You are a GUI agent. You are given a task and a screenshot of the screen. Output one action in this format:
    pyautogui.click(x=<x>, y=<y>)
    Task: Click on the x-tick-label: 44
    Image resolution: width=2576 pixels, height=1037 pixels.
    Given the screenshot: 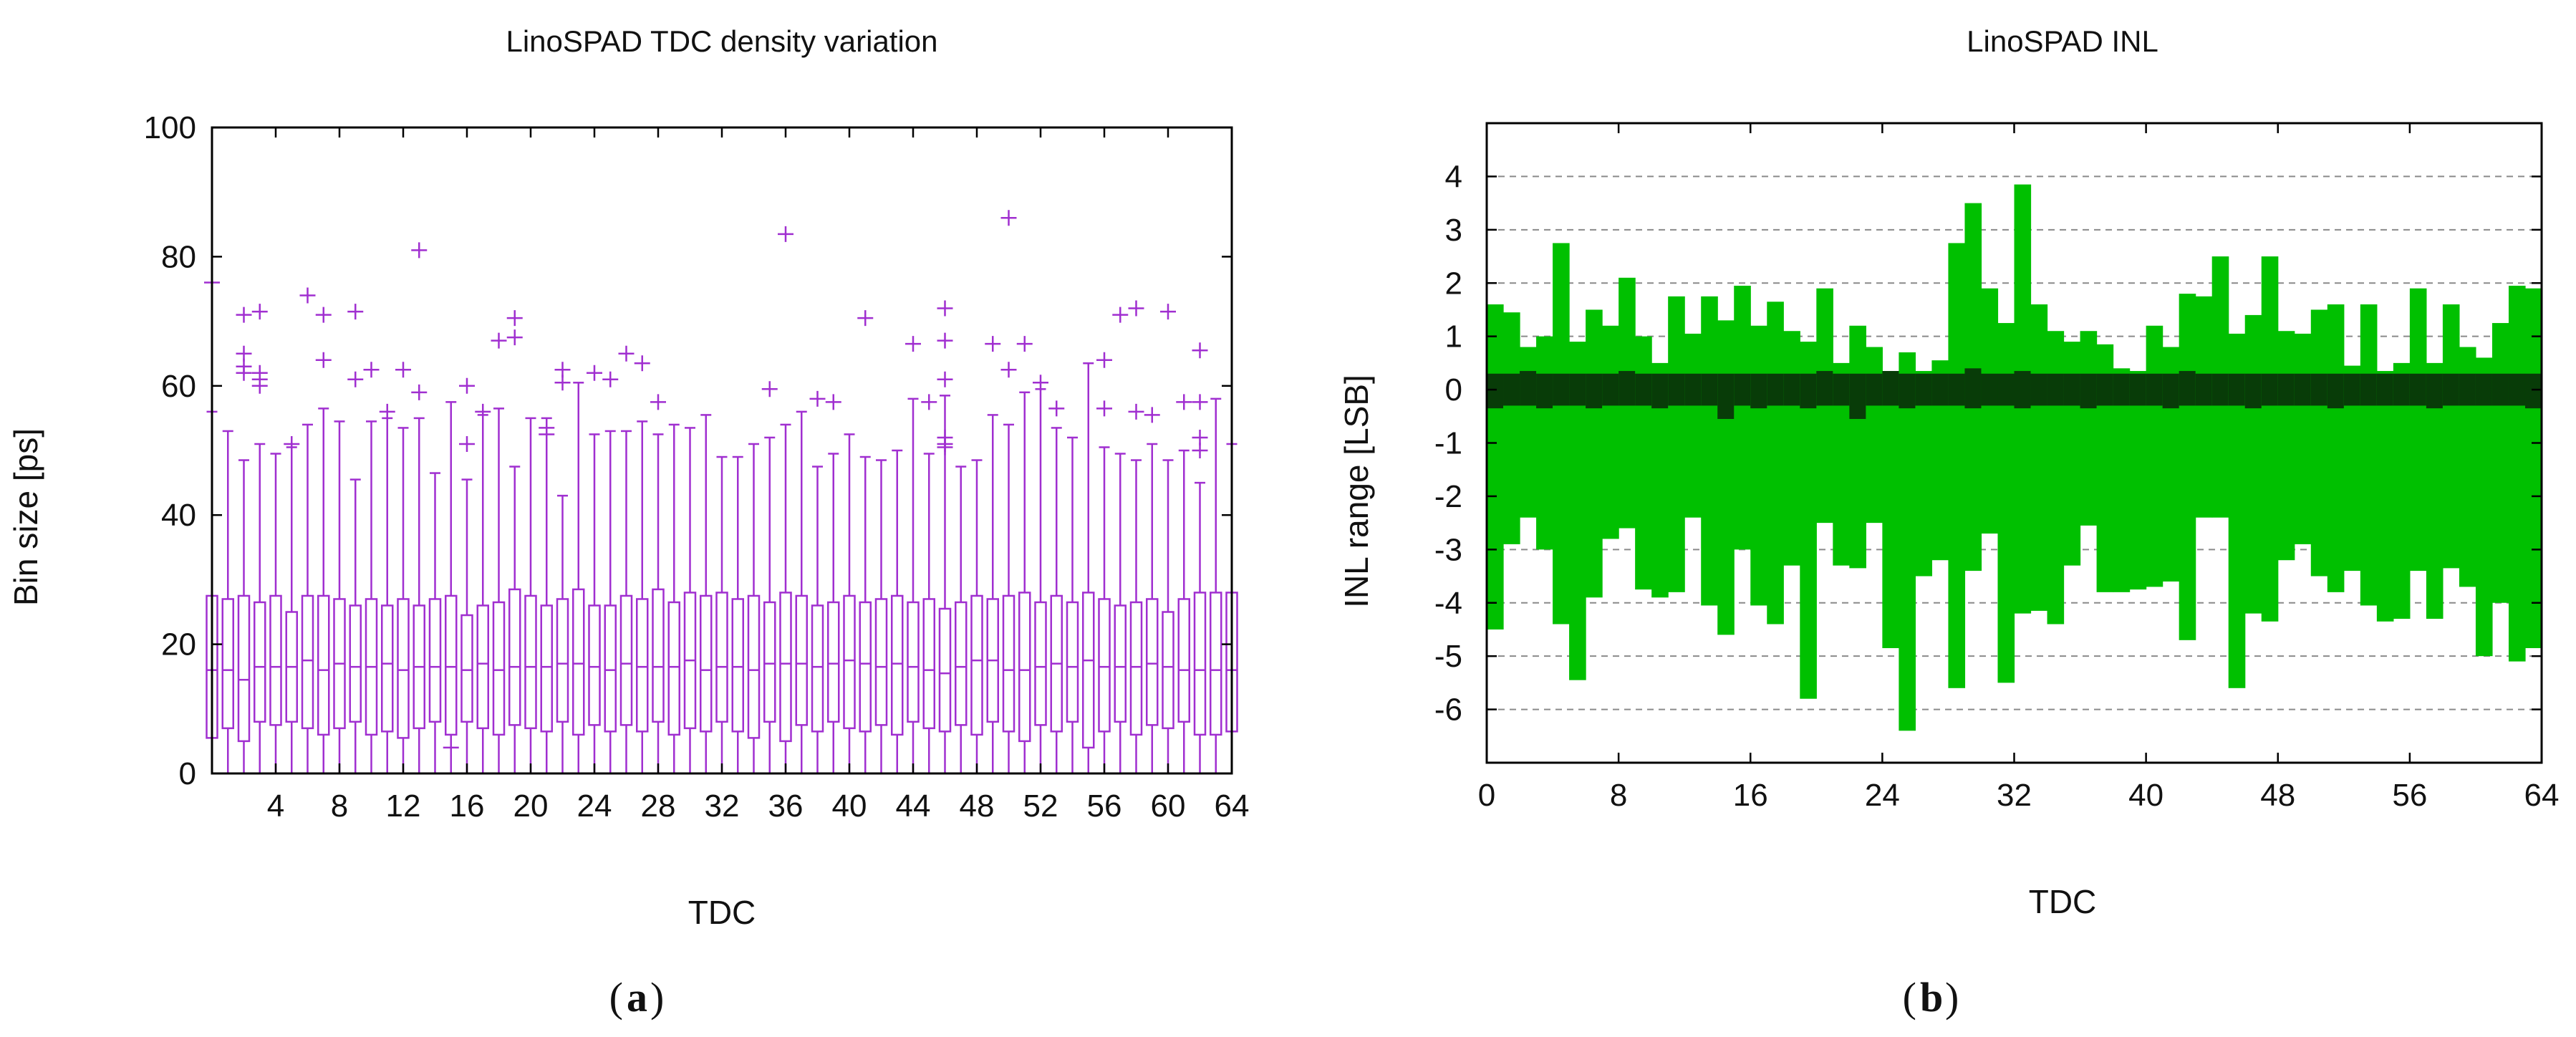 What is the action you would take?
    pyautogui.click(x=913, y=806)
    